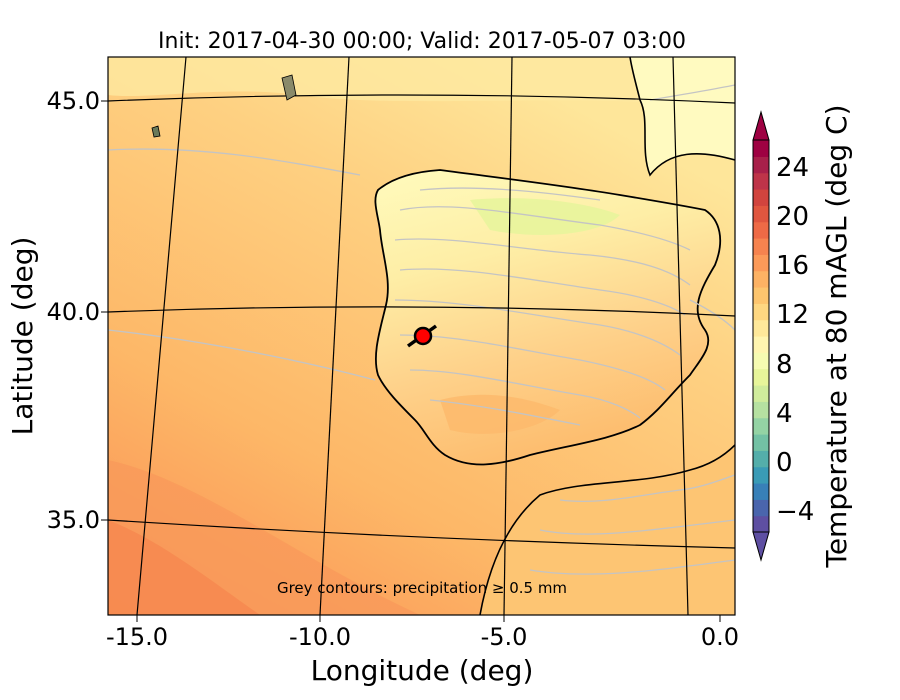  What do you see at coordinates (761, 125) in the screenshot?
I see `colorbar-high-extend` at bounding box center [761, 125].